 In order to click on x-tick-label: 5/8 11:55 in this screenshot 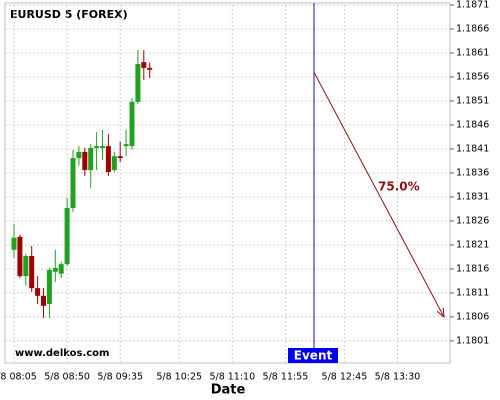, I will do `click(286, 377)`.